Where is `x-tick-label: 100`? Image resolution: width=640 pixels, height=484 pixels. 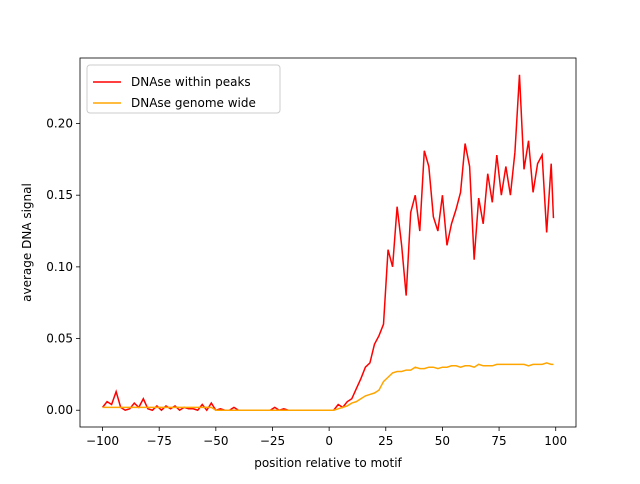
x-tick-label: 100 is located at coordinates (555, 441).